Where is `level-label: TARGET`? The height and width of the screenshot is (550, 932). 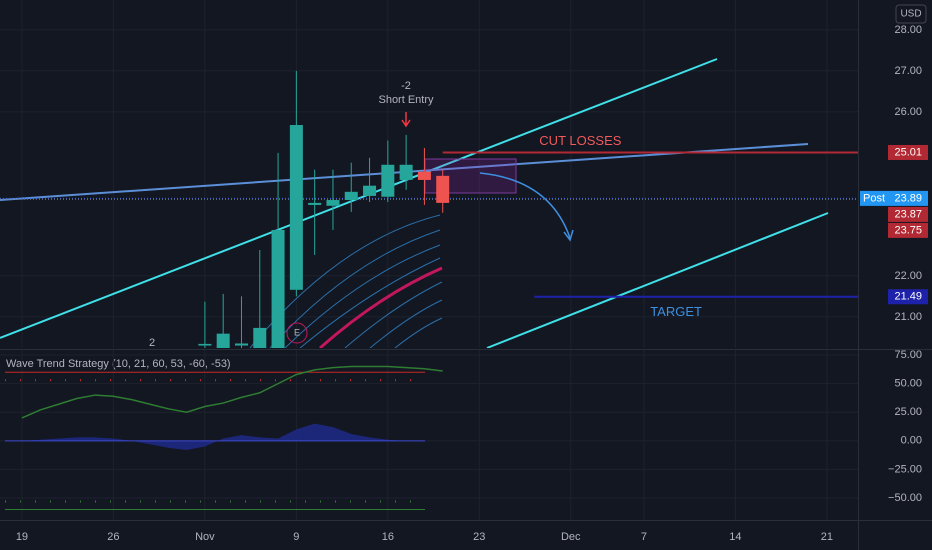
level-label: TARGET is located at coordinates (676, 311).